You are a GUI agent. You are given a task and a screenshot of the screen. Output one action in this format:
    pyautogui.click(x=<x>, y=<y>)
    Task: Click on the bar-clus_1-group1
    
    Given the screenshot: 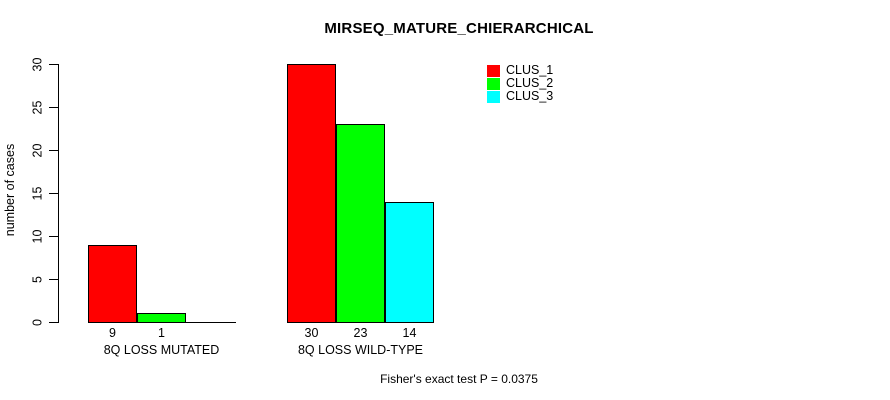 What is the action you would take?
    pyautogui.click(x=112, y=283)
    